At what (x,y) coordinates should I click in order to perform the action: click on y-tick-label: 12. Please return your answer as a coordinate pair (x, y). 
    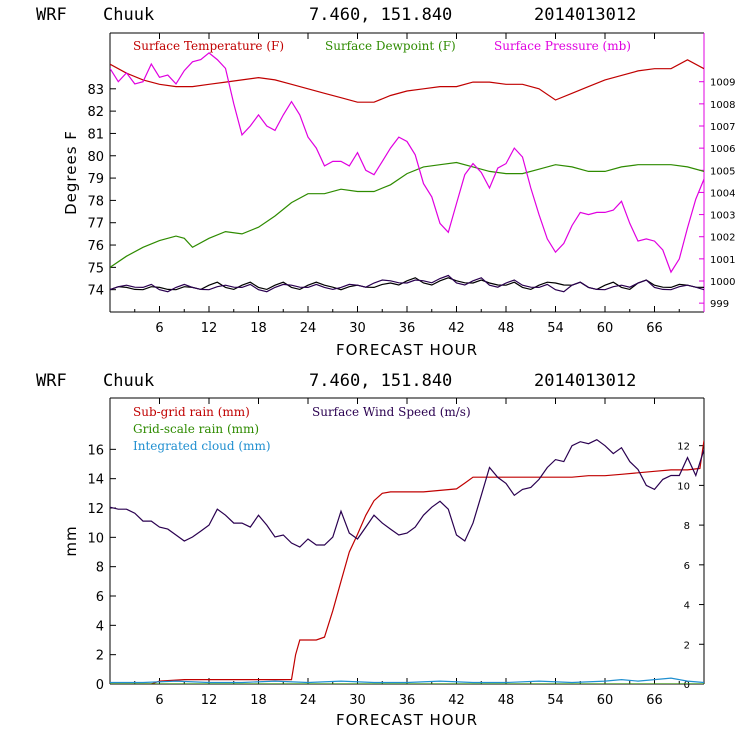
    Looking at the image, I should click on (95, 509).